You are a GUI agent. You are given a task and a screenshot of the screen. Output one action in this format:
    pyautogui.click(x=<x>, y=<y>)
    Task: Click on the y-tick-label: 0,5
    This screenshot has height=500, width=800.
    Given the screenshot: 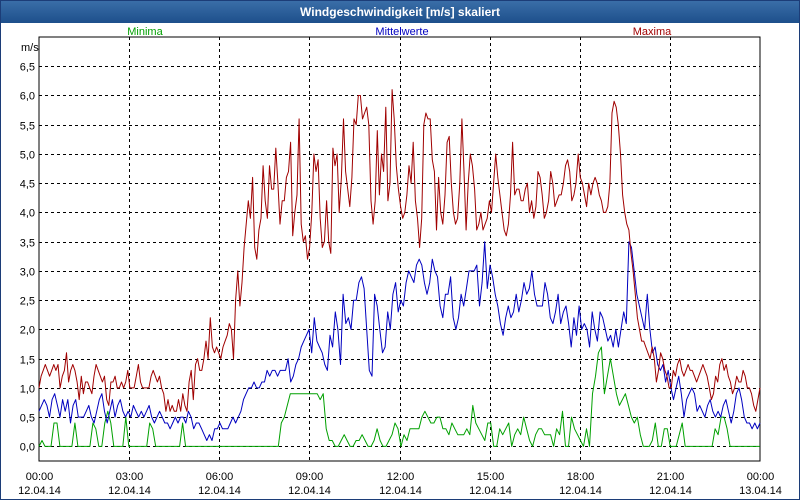 What is the action you would take?
    pyautogui.click(x=27, y=419)
    